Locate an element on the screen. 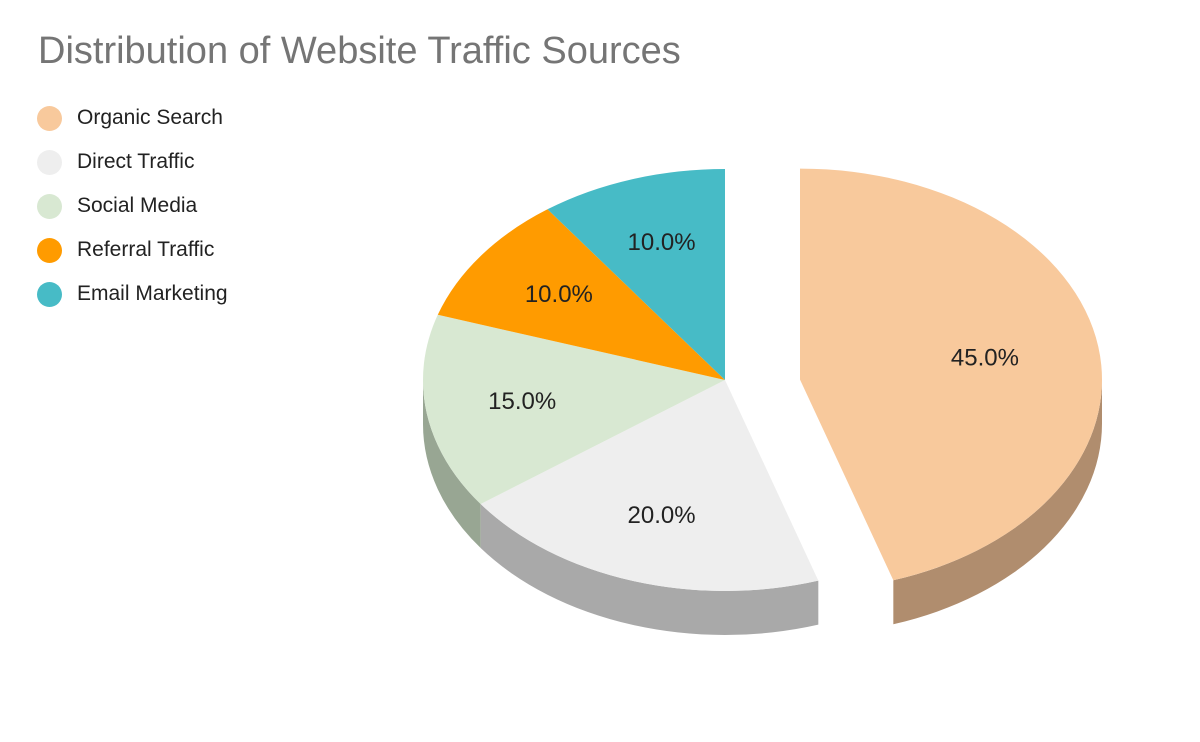 This screenshot has height=742, width=1200. legend-item-direct-traffic: Direct Traffic is located at coordinates (132, 162).